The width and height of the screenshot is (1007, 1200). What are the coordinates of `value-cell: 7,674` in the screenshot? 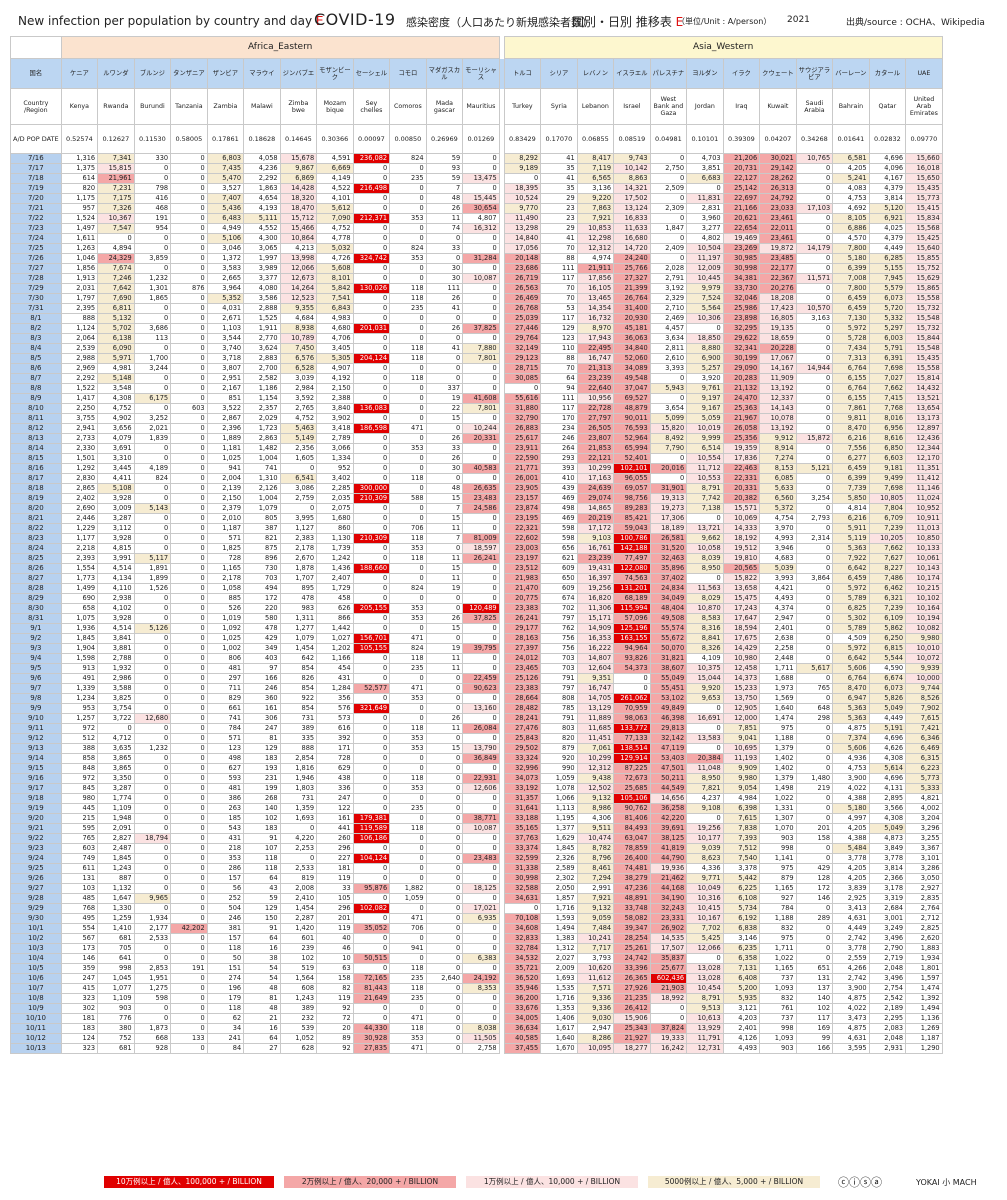 It's located at (116, 268).